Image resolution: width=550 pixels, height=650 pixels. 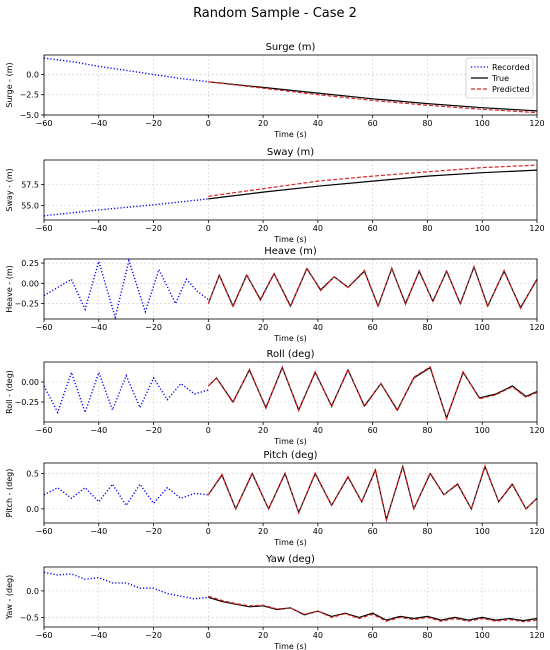 What do you see at coordinates (511, 67) in the screenshot?
I see `legend-label-recorded: Recorded` at bounding box center [511, 67].